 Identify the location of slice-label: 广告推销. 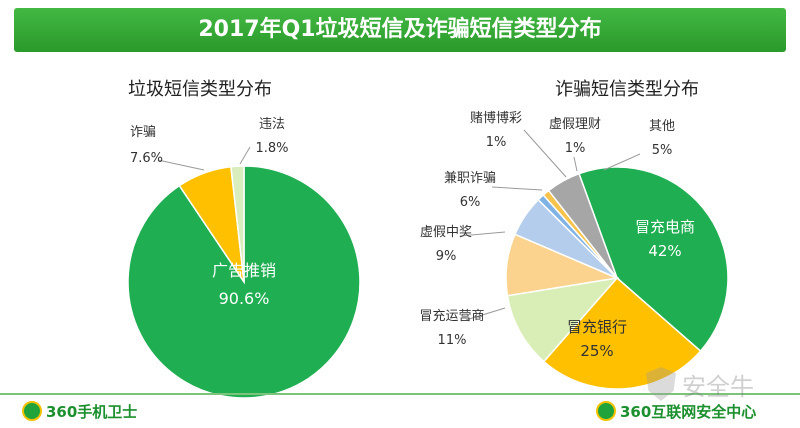
(244, 270).